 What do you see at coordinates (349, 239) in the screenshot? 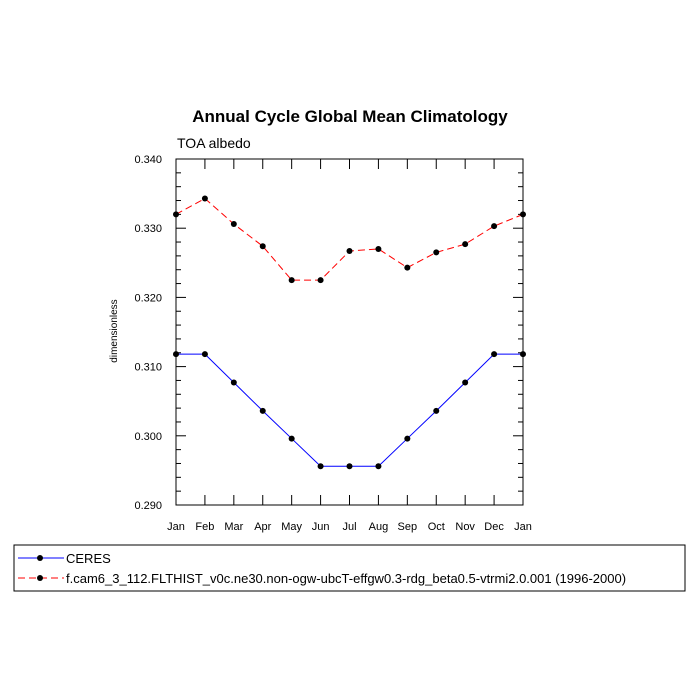
I see `series-line-model` at bounding box center [349, 239].